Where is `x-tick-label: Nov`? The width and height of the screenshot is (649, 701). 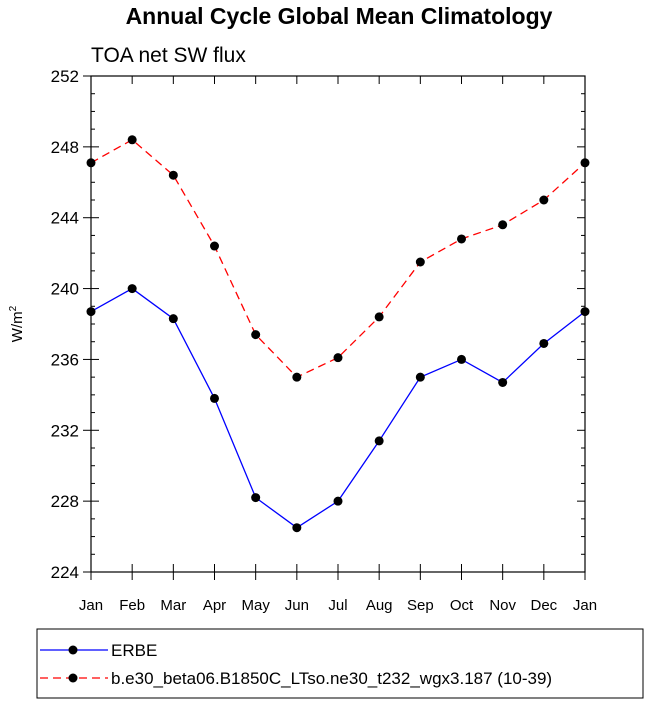
x-tick-label: Nov is located at coordinates (502, 605).